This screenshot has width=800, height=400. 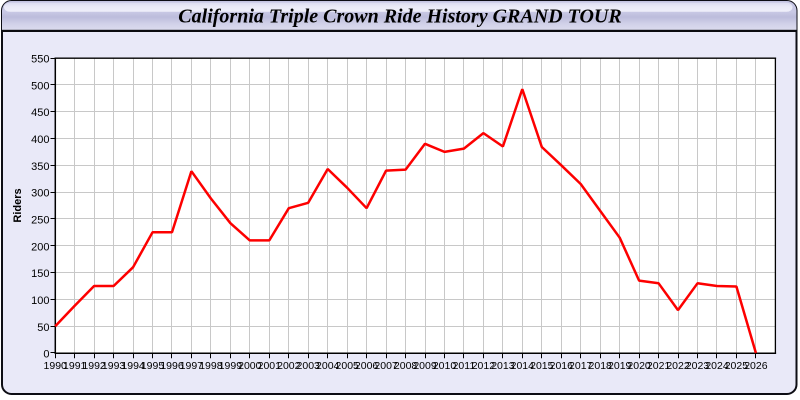 I want to click on svg-text: 550, so click(x=40, y=60).